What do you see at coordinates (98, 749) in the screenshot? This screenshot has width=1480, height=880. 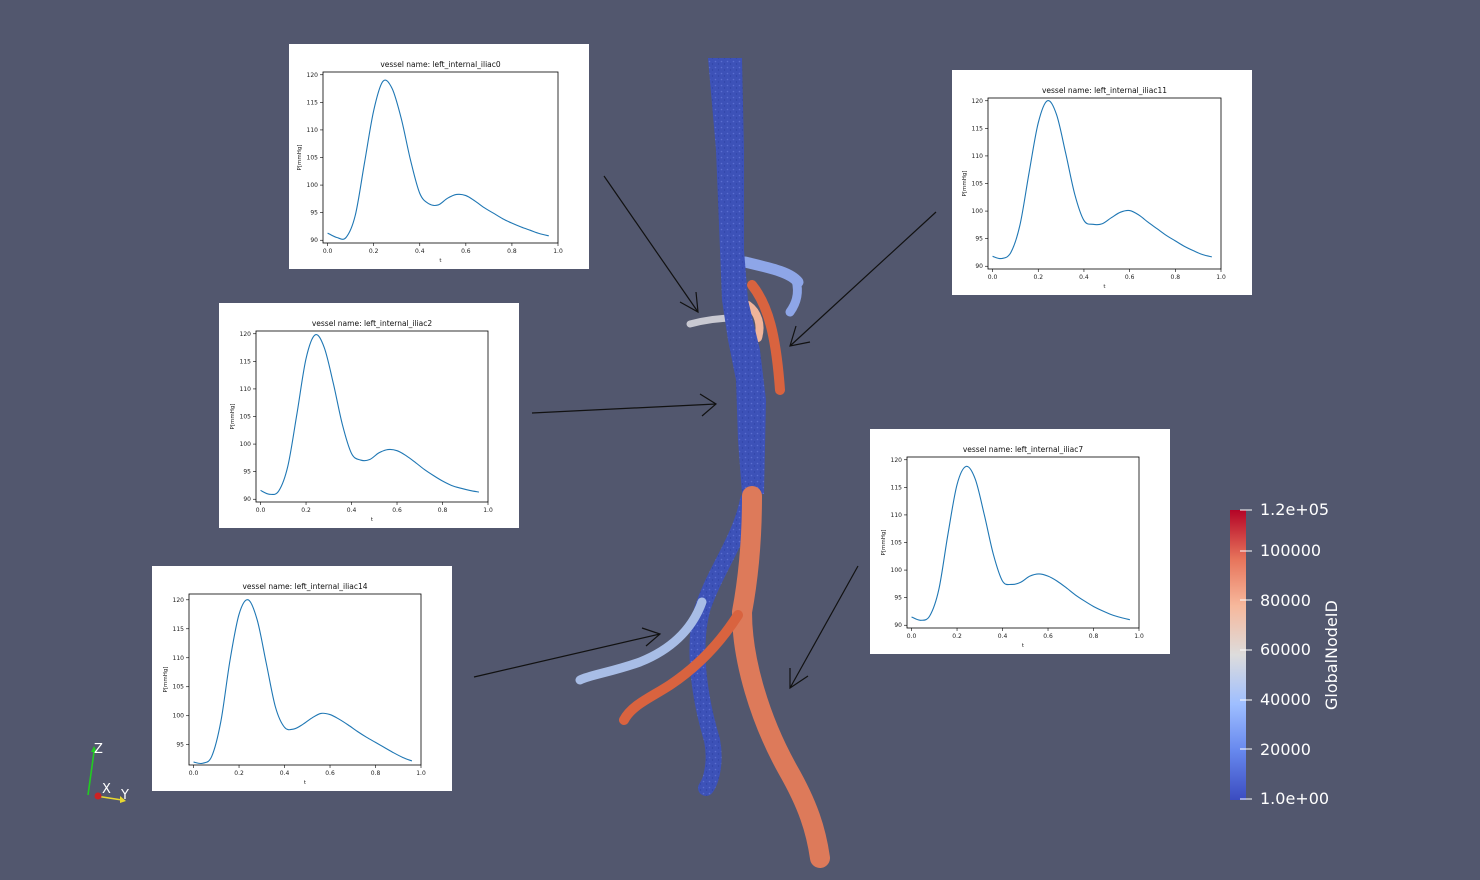 I see `orientation-label-z: Z` at bounding box center [98, 749].